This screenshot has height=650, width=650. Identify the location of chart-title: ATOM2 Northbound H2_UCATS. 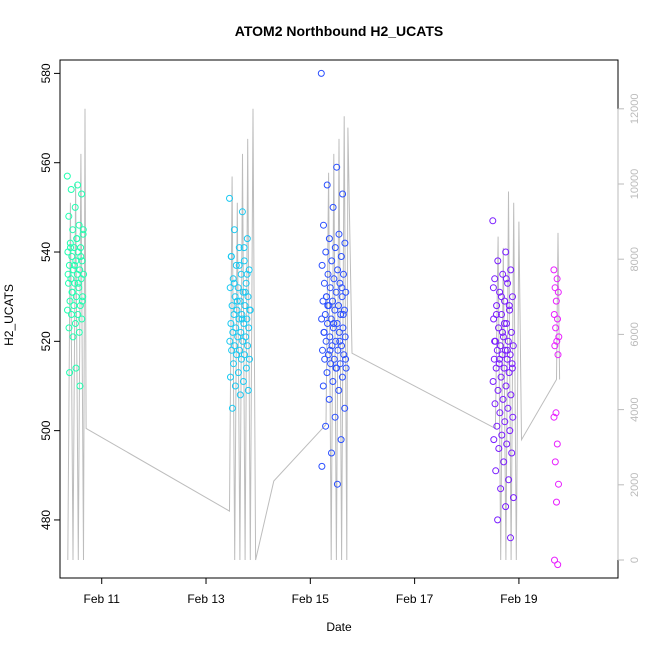
(339, 31).